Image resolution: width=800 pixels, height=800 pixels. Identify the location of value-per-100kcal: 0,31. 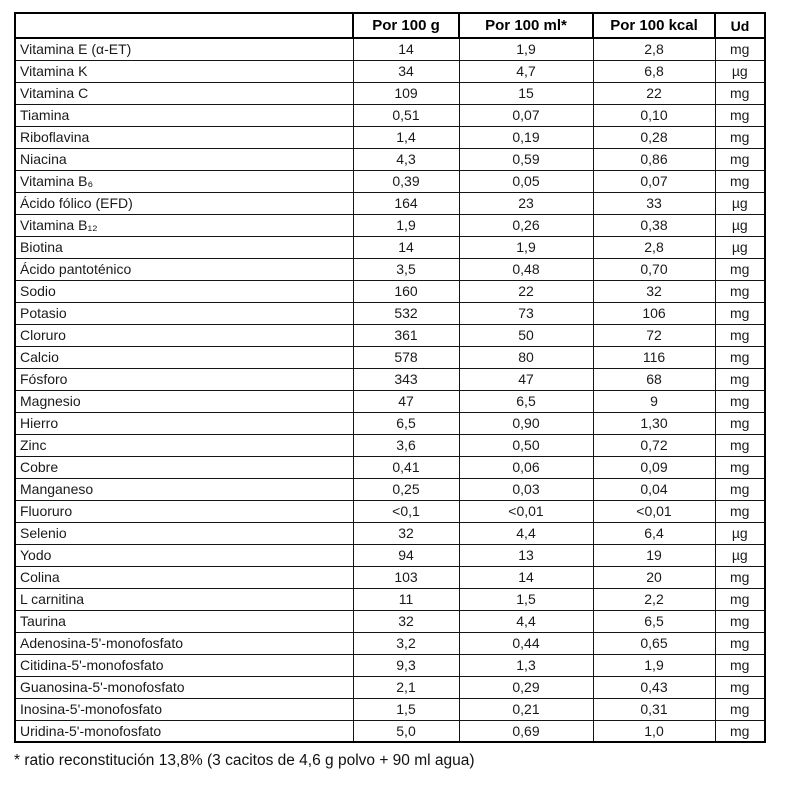
(654, 709).